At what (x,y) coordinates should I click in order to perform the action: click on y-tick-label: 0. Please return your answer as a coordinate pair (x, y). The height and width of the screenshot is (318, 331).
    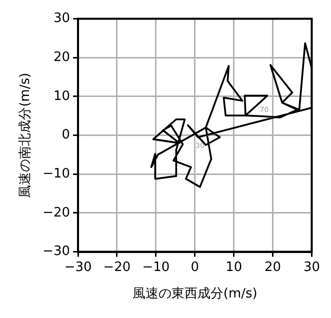
    Looking at the image, I should click on (66, 135).